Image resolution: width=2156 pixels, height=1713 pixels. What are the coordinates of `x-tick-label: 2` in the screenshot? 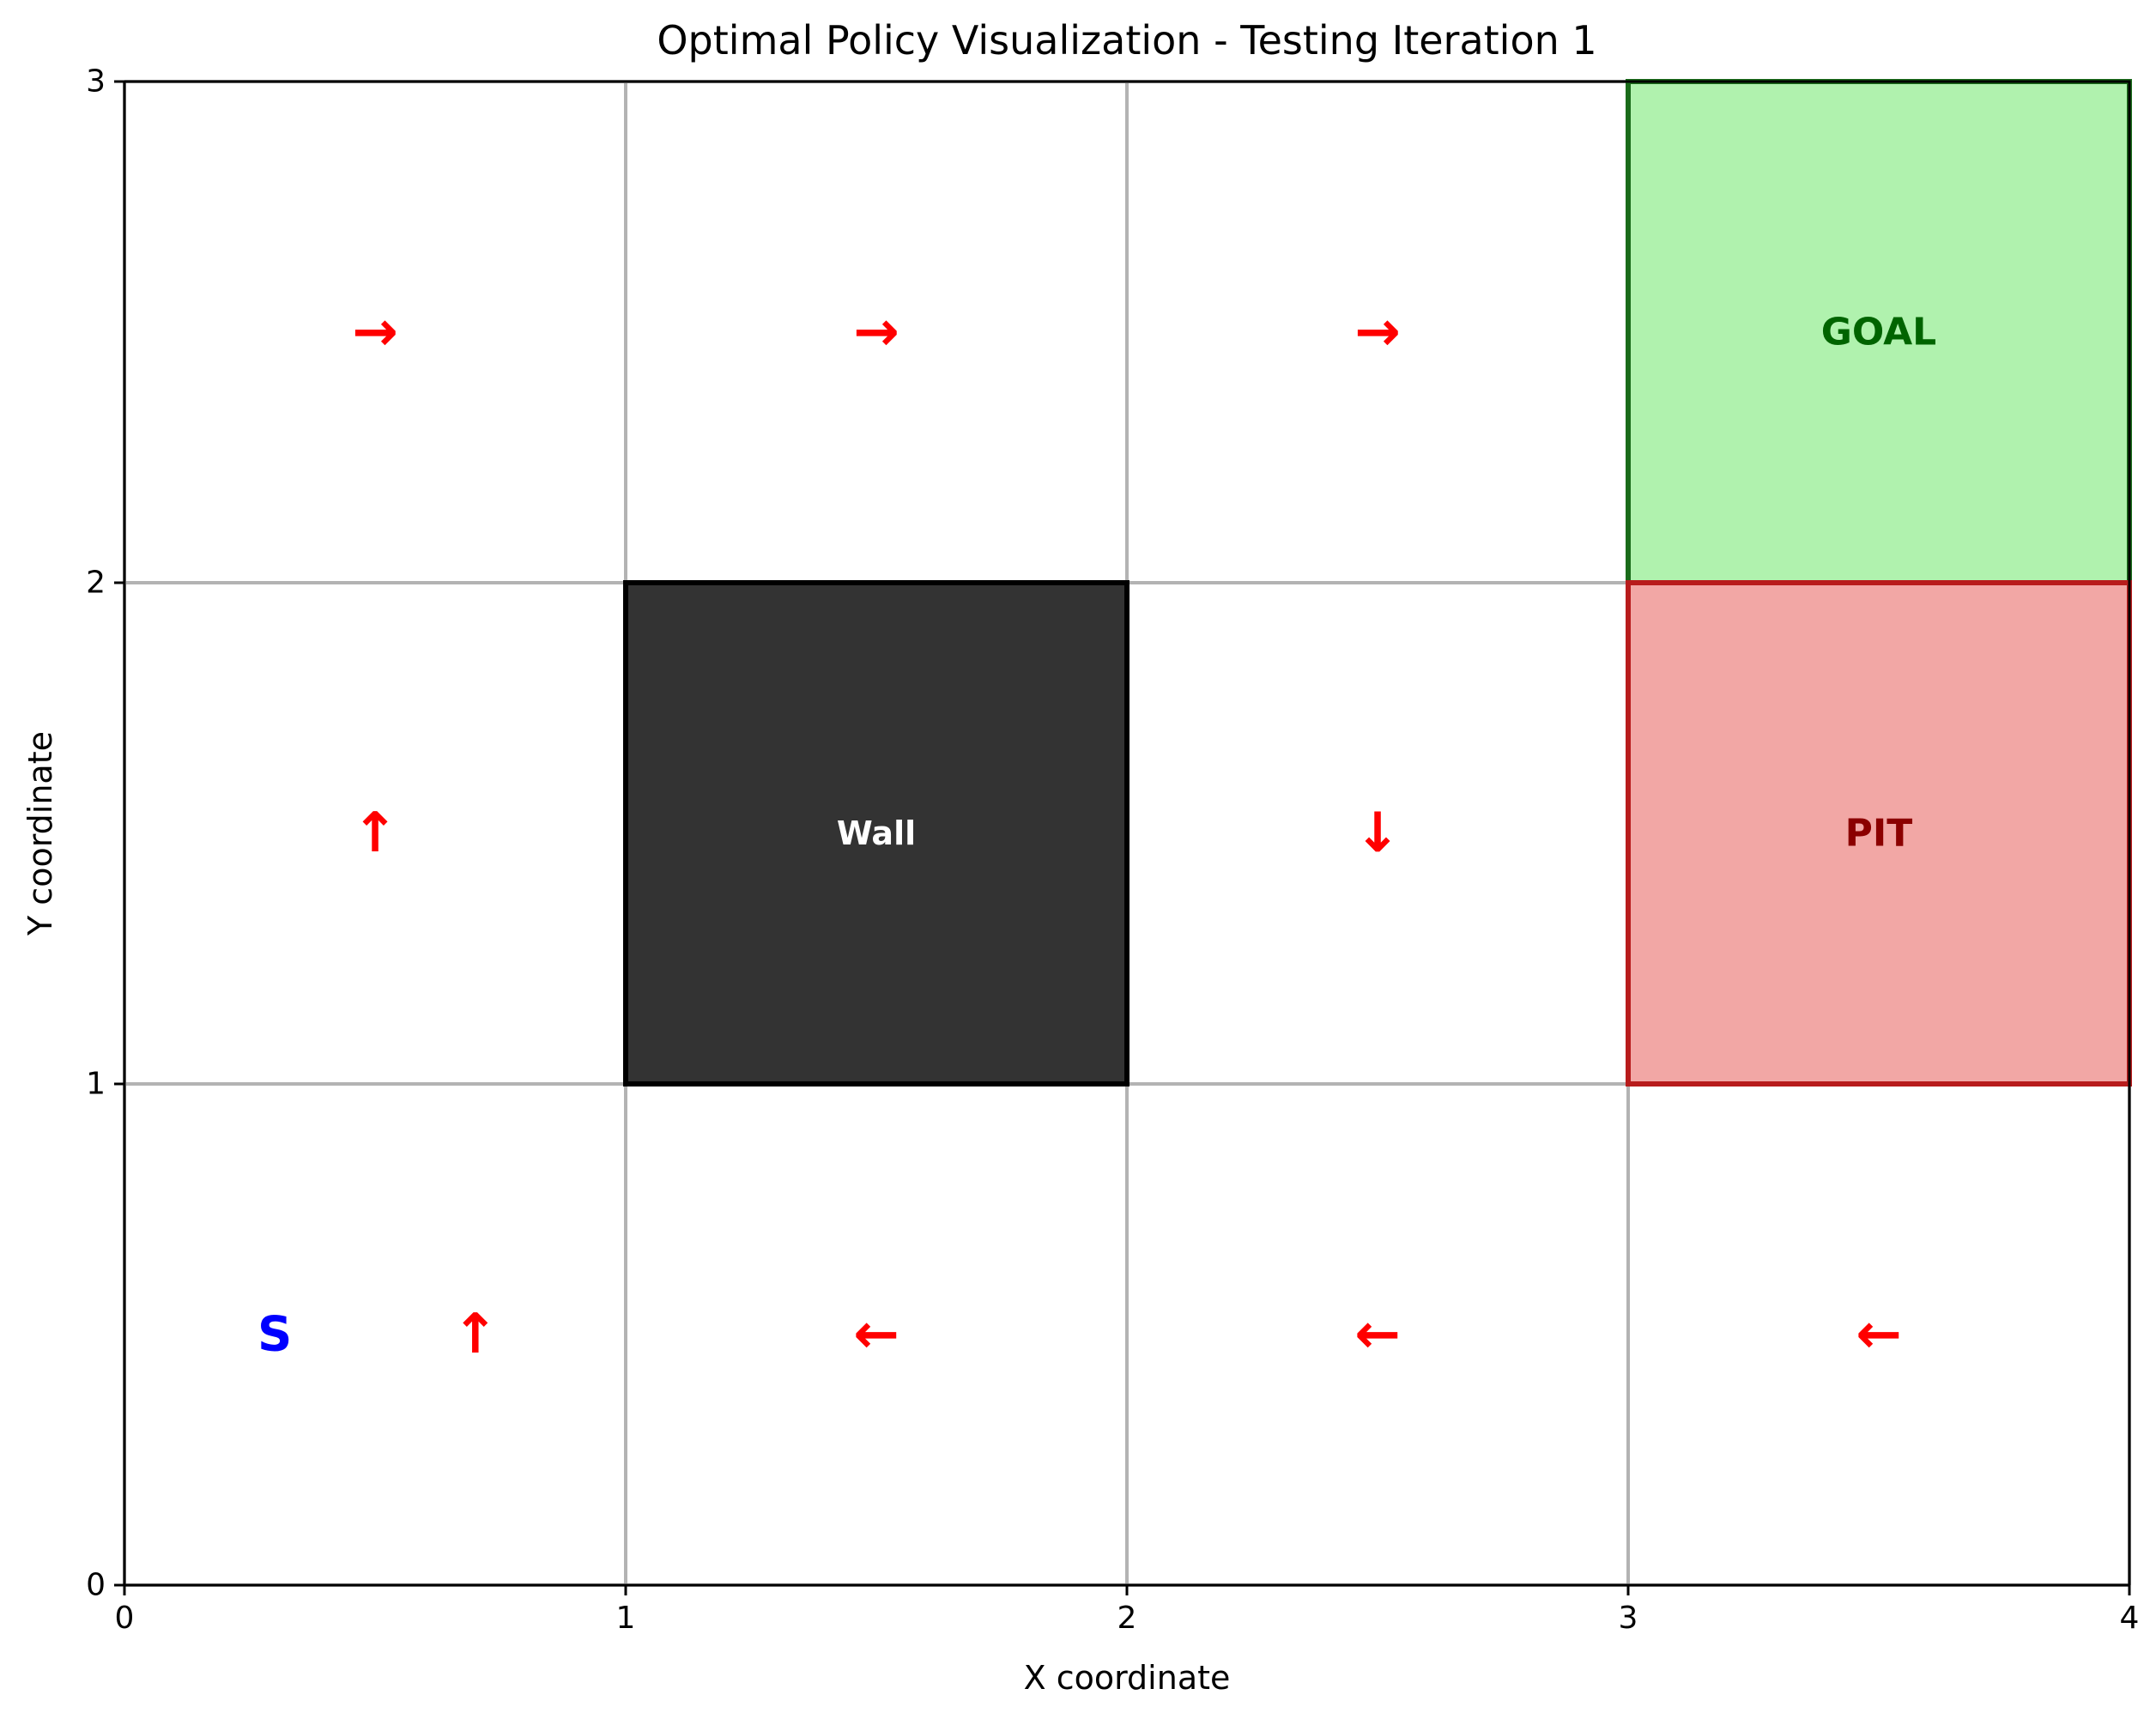 It's located at (1127, 1618).